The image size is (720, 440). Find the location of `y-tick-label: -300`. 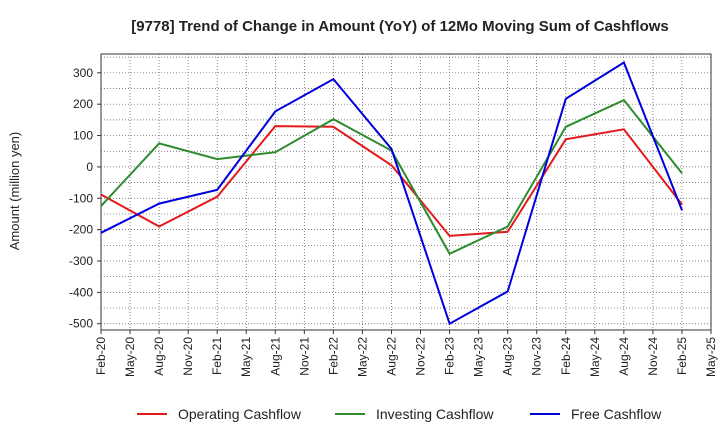

y-tick-label: -300 is located at coordinates (81, 261).